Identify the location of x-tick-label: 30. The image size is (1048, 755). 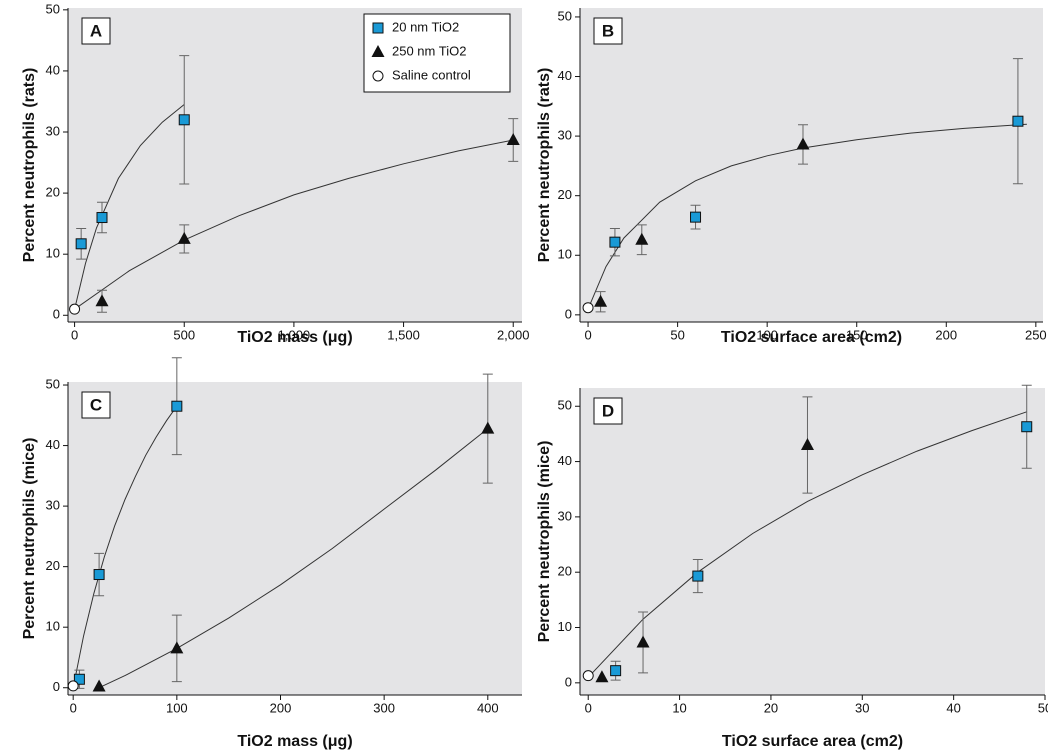
(862, 707).